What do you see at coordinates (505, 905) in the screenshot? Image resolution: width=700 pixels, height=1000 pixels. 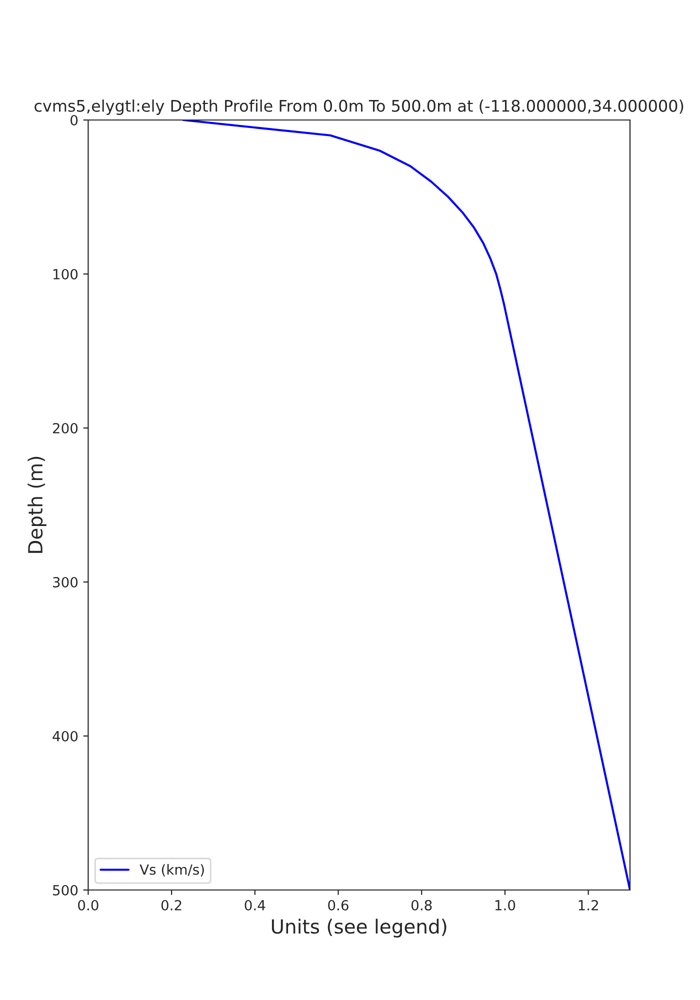 I see `x-tick-label: 1.0` at bounding box center [505, 905].